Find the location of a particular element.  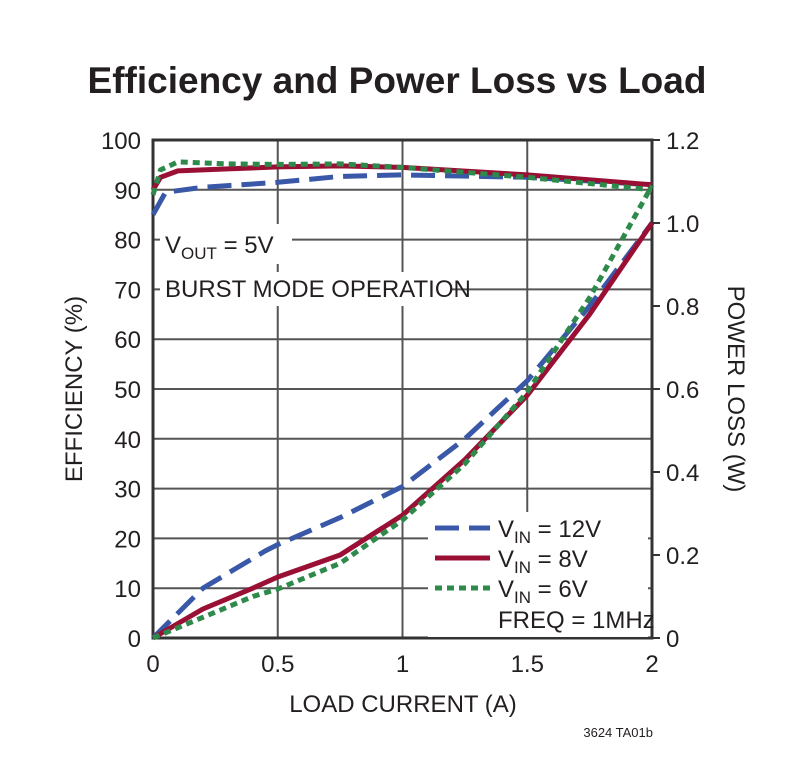

x-tick-label: 0 is located at coordinates (152, 664).